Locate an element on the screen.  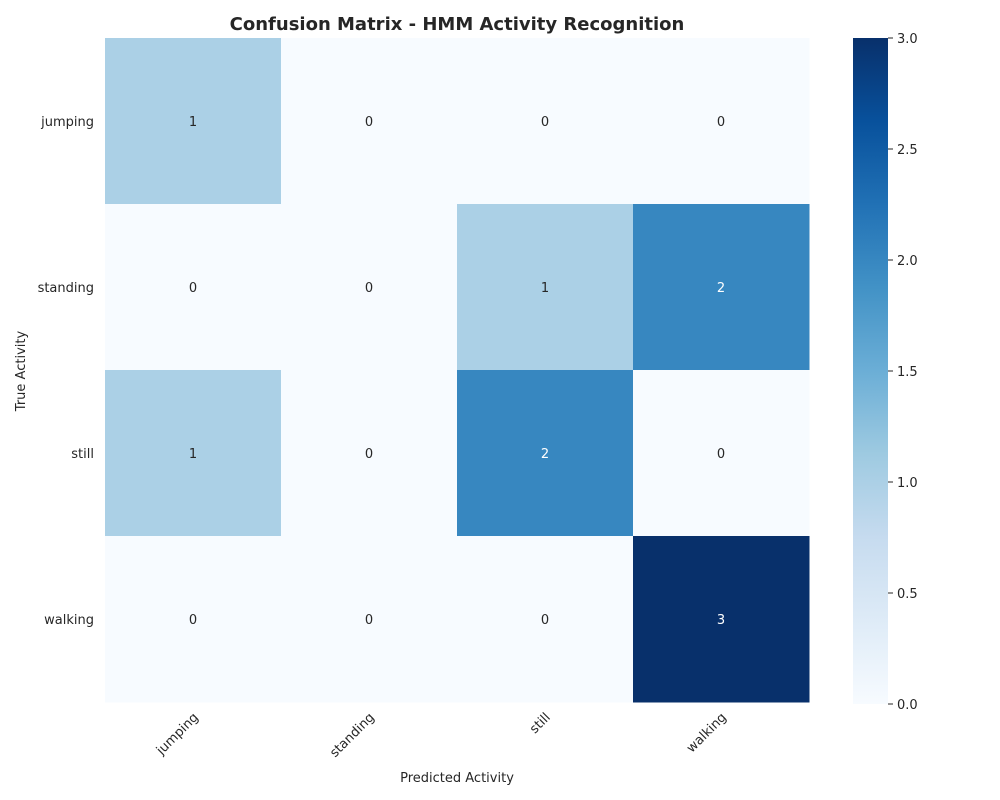
y-tick-label: jumping is located at coordinates (67, 122).